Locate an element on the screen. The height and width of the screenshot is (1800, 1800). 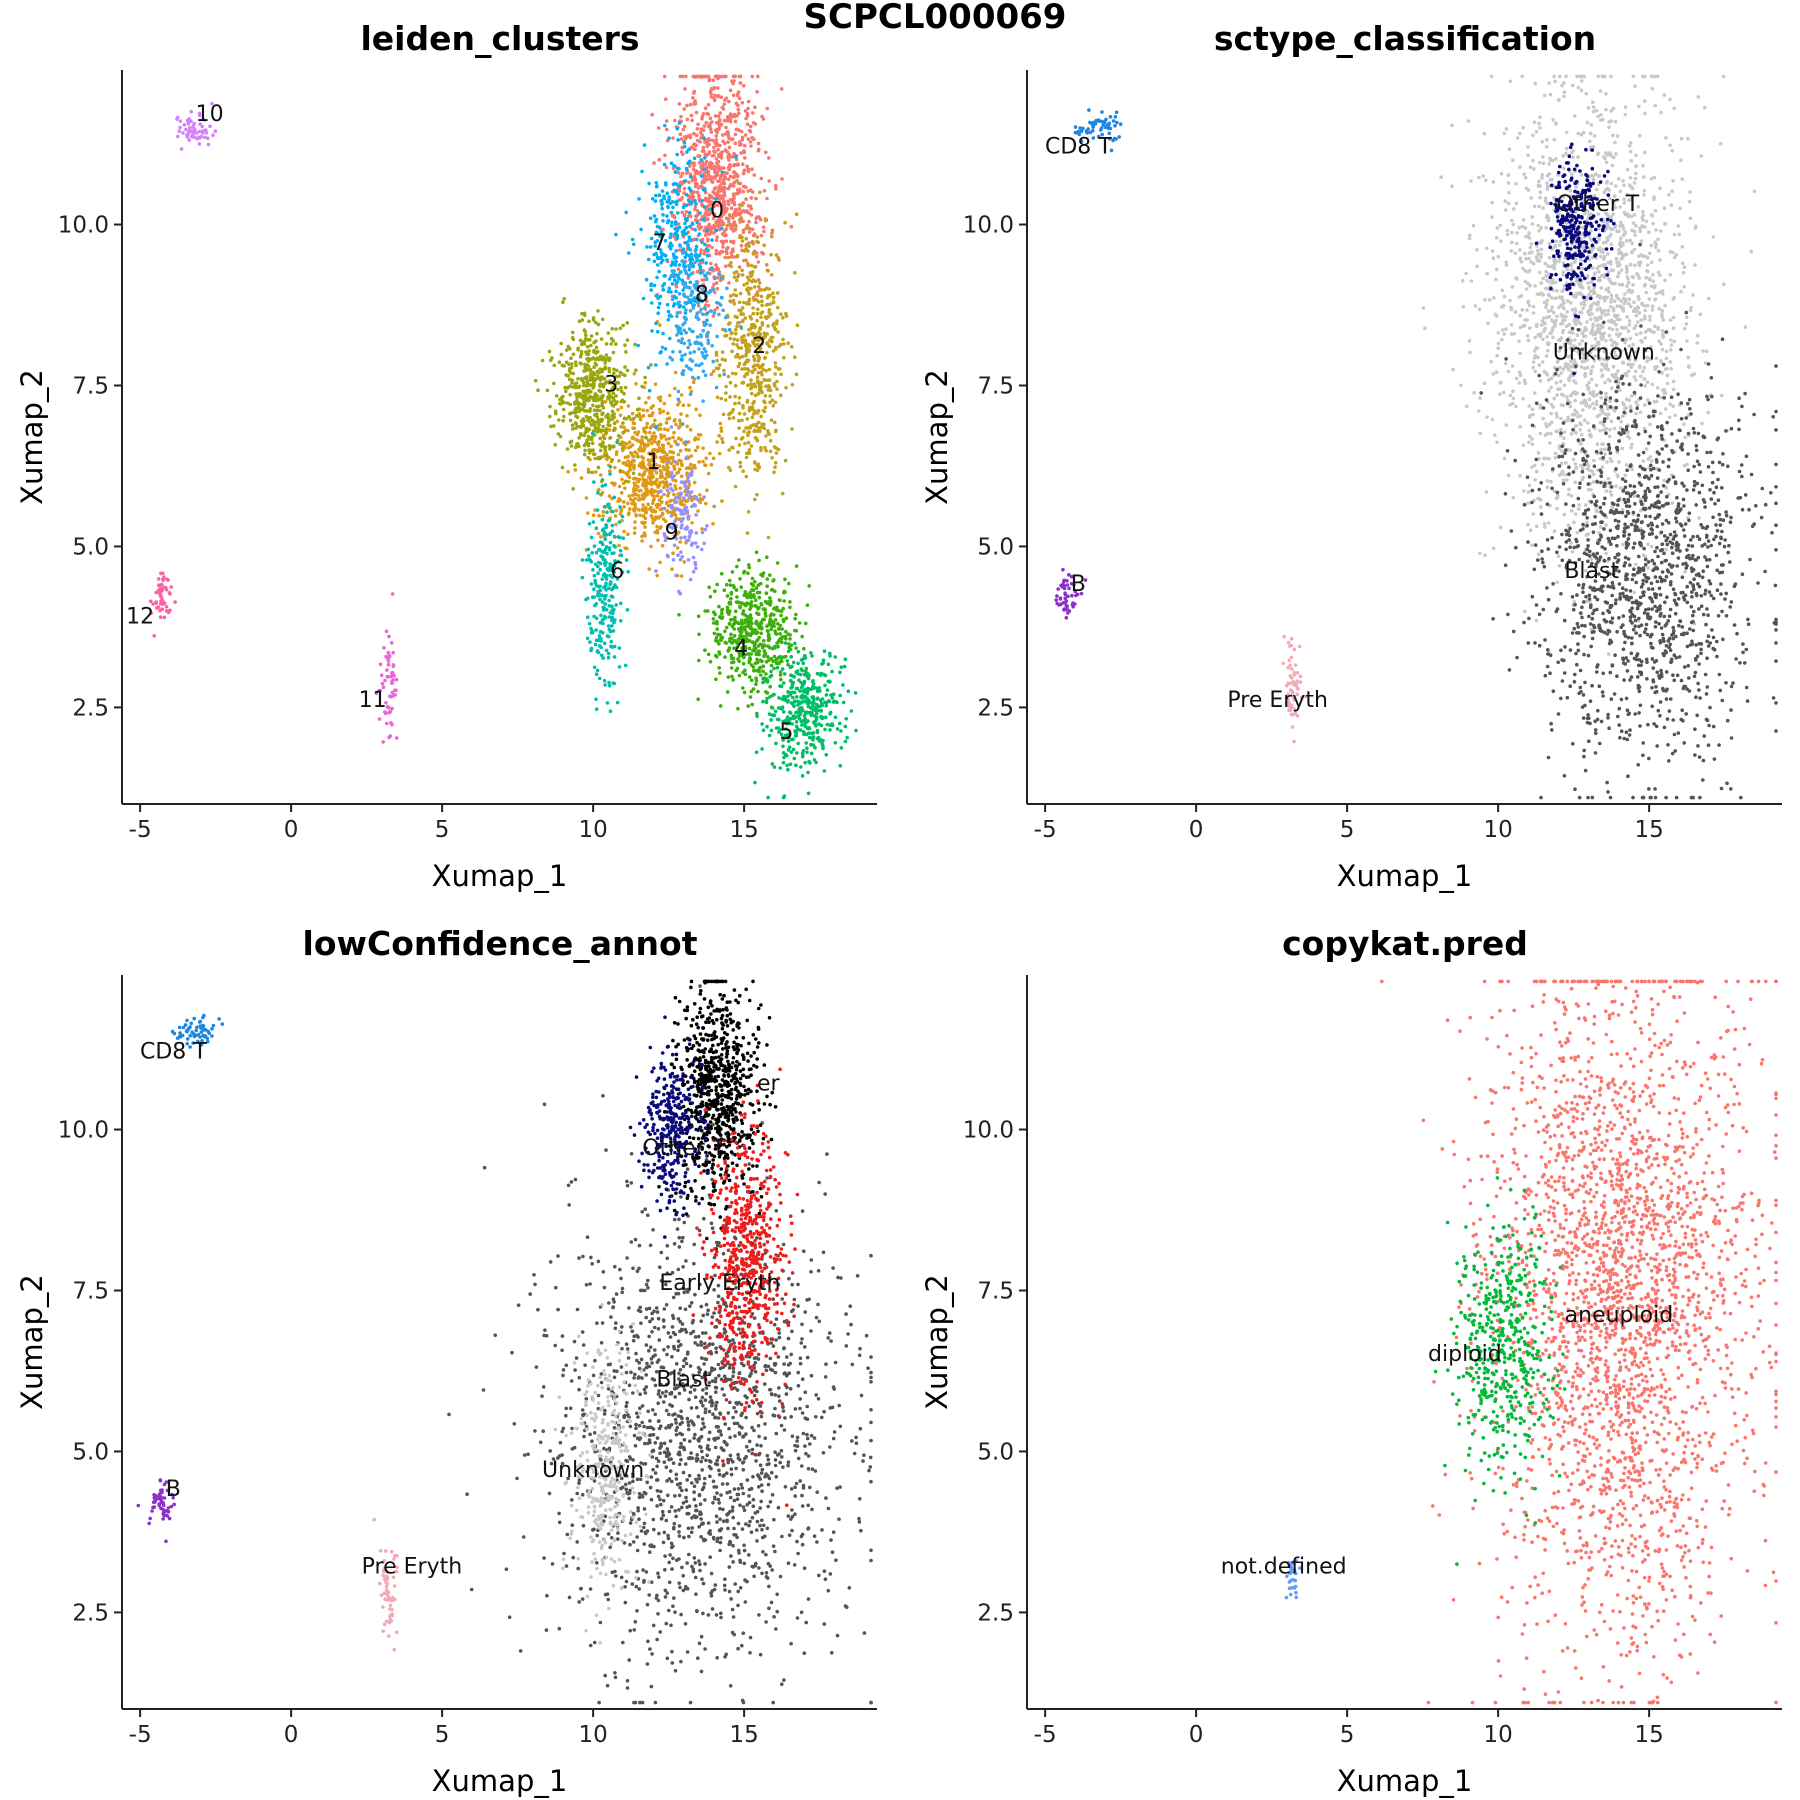
x-tick-label: 5 is located at coordinates (442, 830).